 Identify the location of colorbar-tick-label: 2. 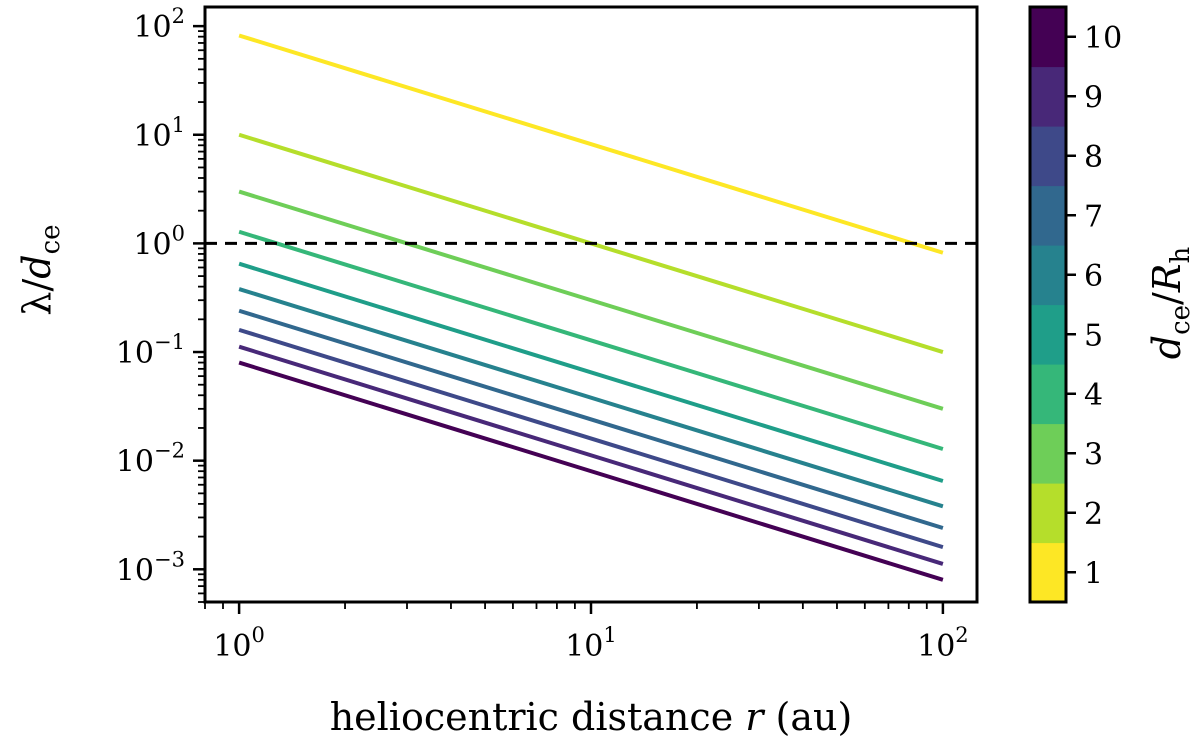
(1093, 514).